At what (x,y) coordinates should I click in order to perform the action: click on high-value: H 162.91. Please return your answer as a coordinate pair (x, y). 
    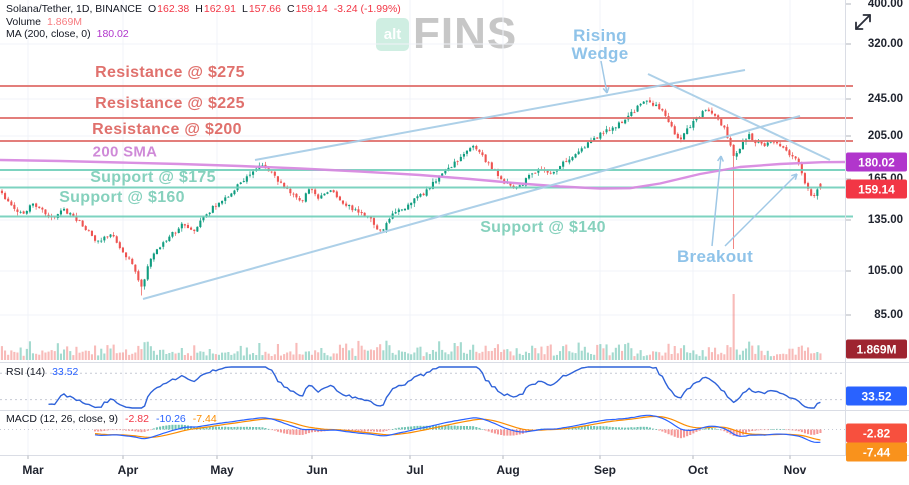
    Looking at the image, I should click on (215, 9).